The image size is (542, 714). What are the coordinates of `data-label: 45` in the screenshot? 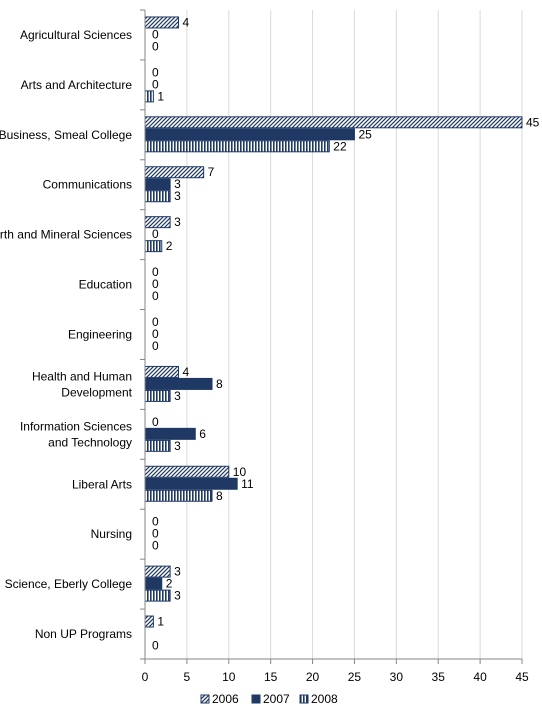 It's located at (533, 122).